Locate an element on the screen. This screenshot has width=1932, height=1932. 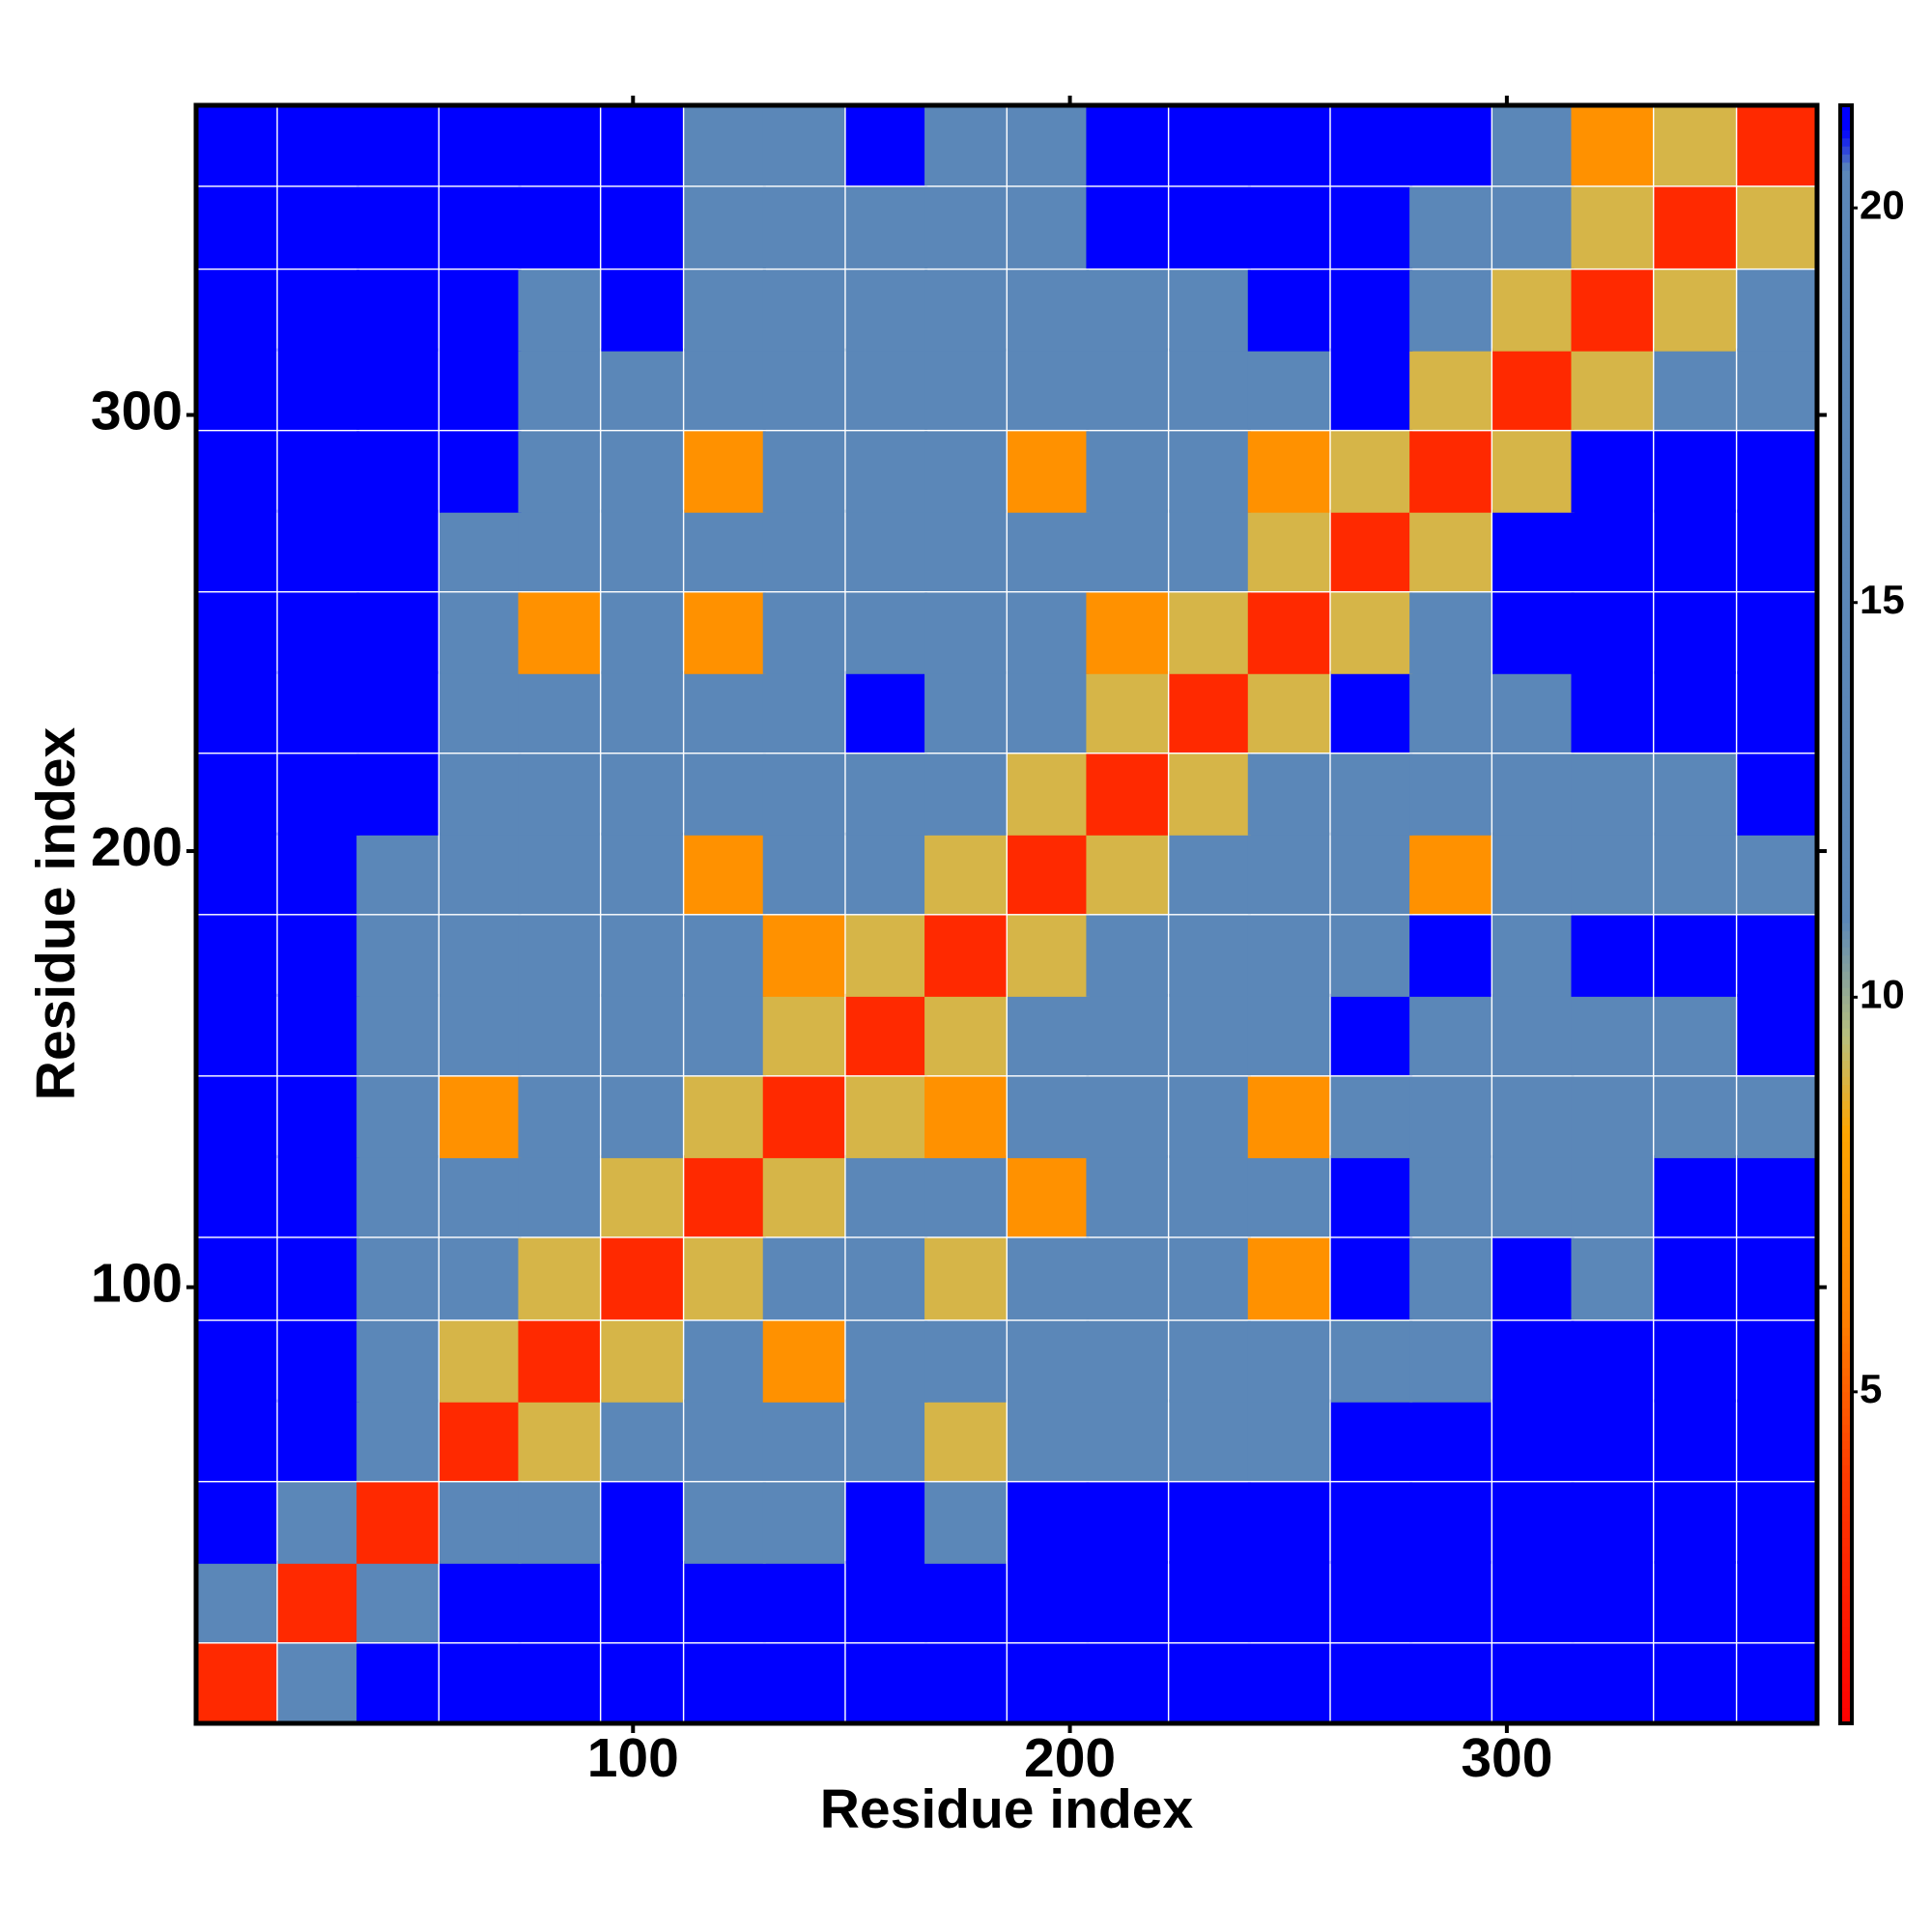
y-tick-label: 300 is located at coordinates (137, 411).